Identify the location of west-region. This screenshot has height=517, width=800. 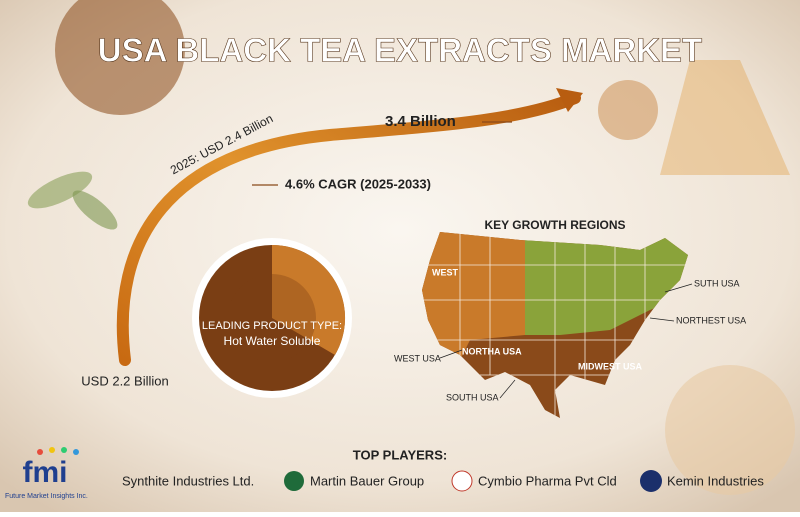
(473, 301).